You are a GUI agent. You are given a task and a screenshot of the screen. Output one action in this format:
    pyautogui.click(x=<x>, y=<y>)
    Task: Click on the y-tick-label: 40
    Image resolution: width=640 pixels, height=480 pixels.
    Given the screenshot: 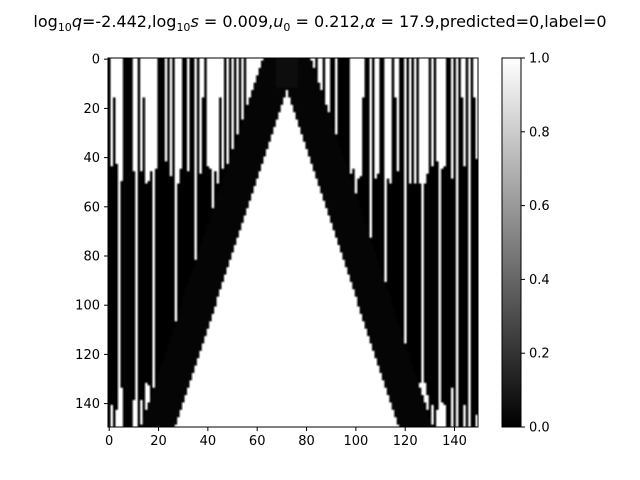 What is the action you would take?
    pyautogui.click(x=91, y=158)
    